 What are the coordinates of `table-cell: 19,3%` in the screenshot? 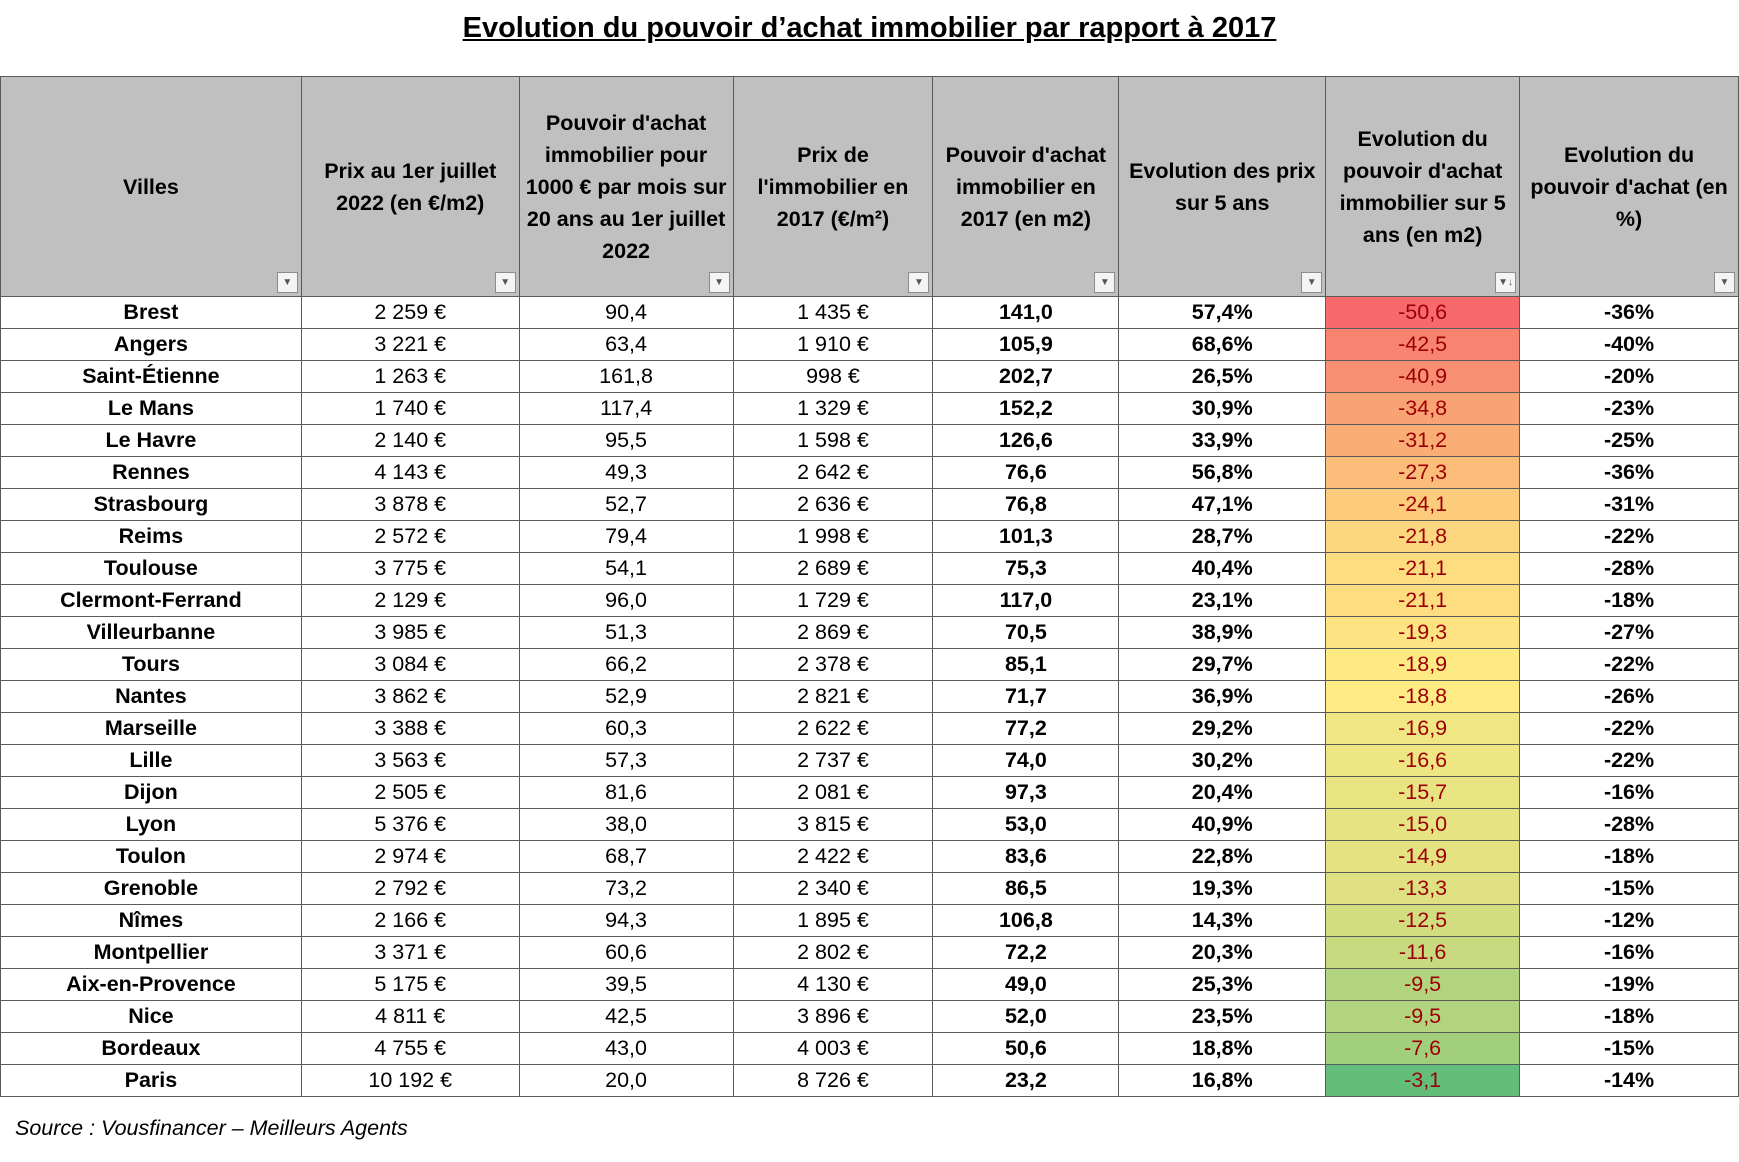 It's located at (1222, 888).